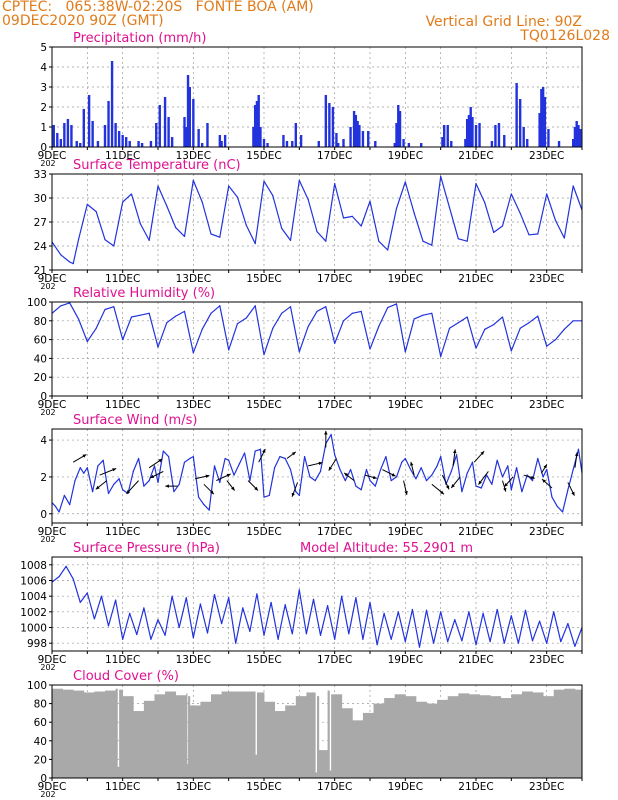 Image resolution: width=618 pixels, height=800 pixels. I want to click on cloud-xtick-label: 15DEC, so click(263, 787).